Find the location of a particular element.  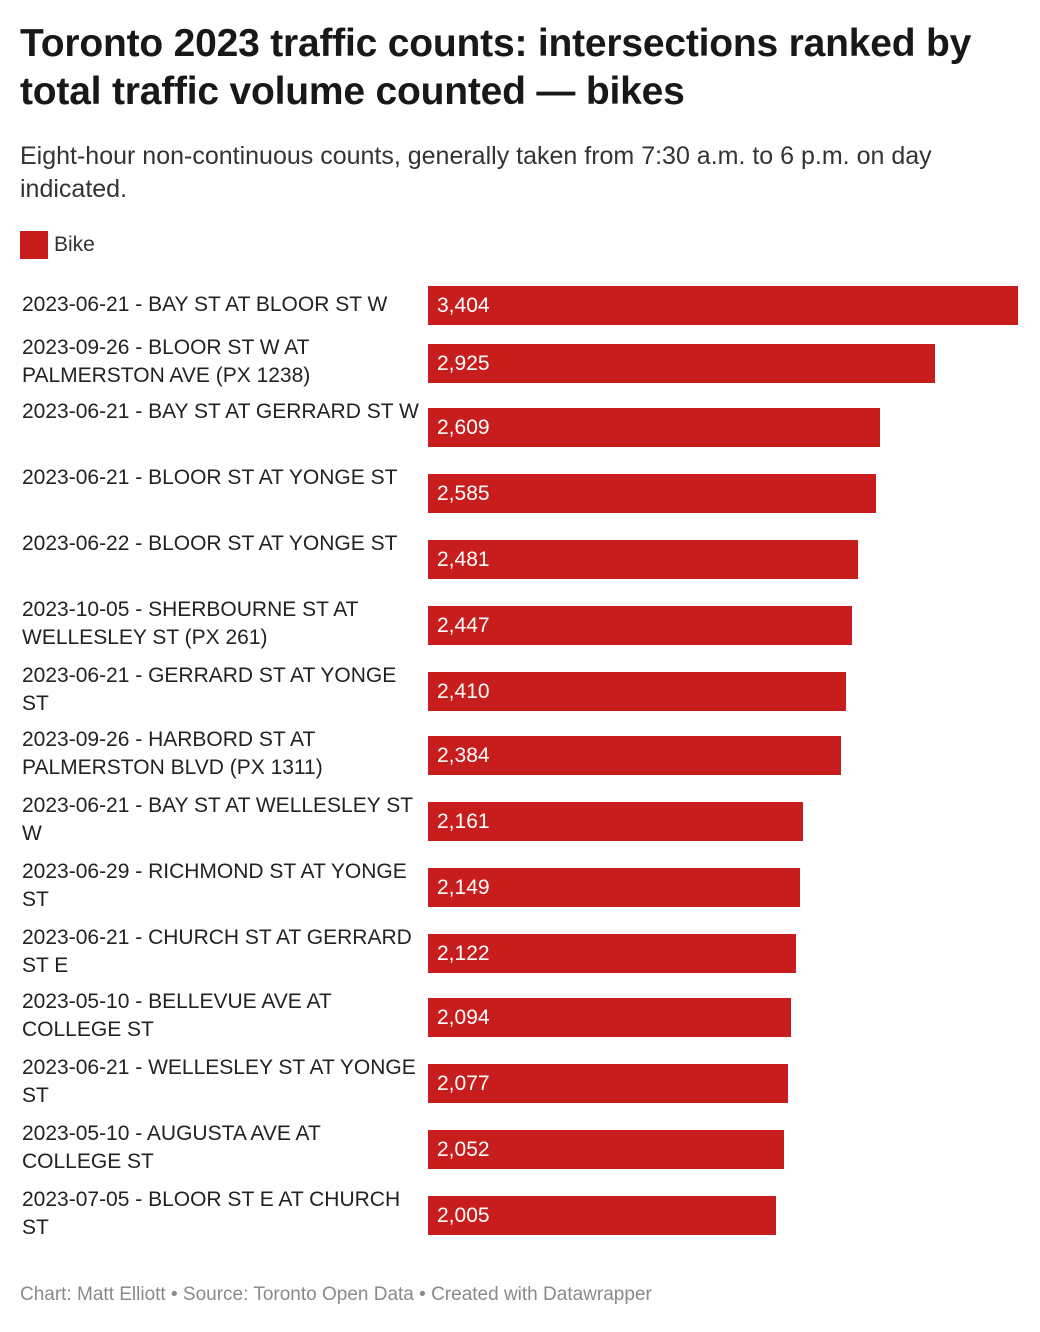

category-label: 2023-06-21 - GERRARD ST AT YONGE ST is located at coordinates (209, 689).